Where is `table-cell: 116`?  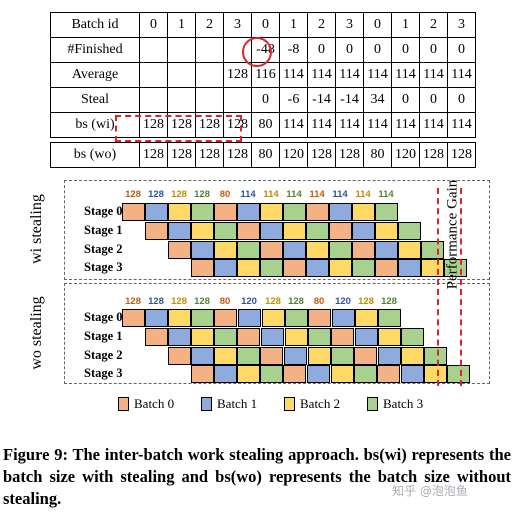 table-cell: 116 is located at coordinates (265, 75).